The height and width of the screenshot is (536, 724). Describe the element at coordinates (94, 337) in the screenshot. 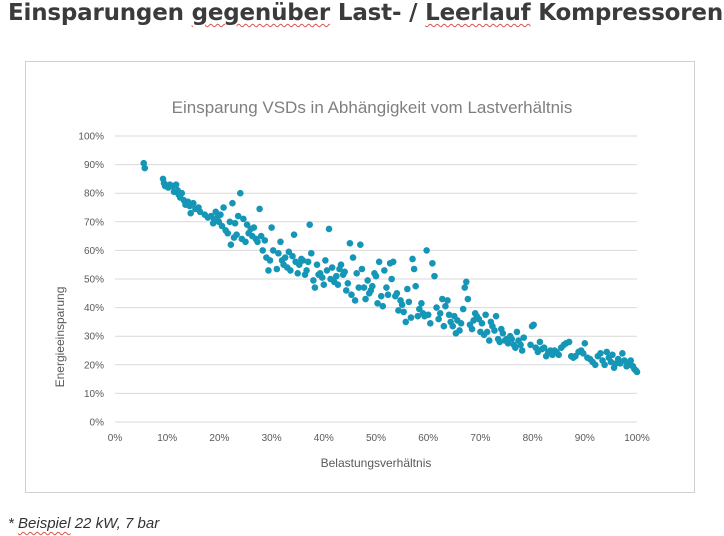

I see `y-tick-label: 30%` at that location.